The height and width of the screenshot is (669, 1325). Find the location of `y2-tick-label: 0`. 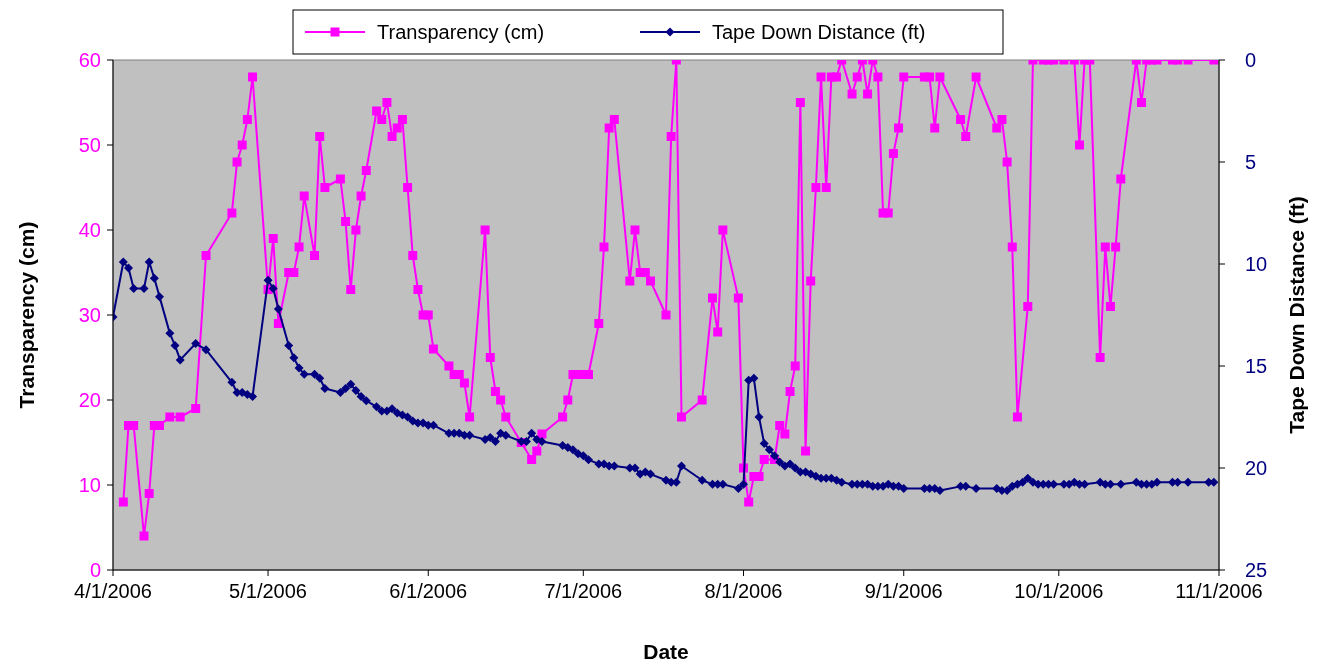

y2-tick-label: 0 is located at coordinates (1251, 60).